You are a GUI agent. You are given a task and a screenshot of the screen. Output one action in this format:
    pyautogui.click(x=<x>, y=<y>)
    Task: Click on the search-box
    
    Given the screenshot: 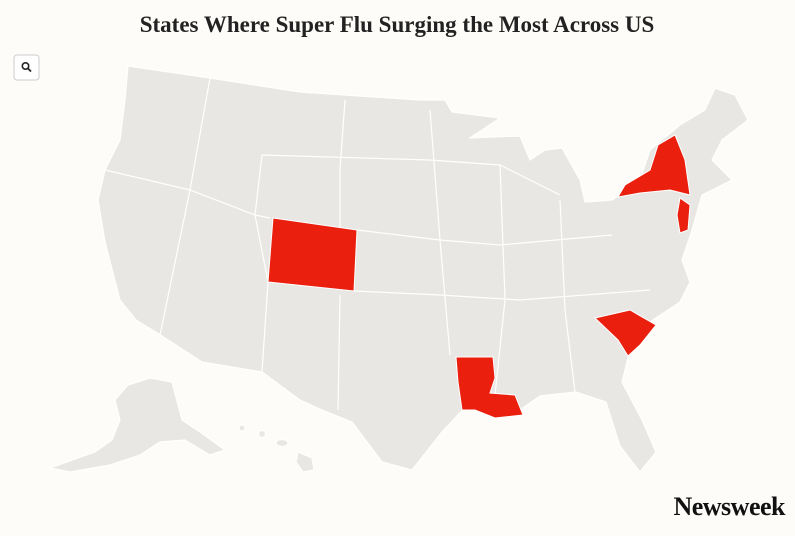 What is the action you would take?
    pyautogui.click(x=26, y=67)
    